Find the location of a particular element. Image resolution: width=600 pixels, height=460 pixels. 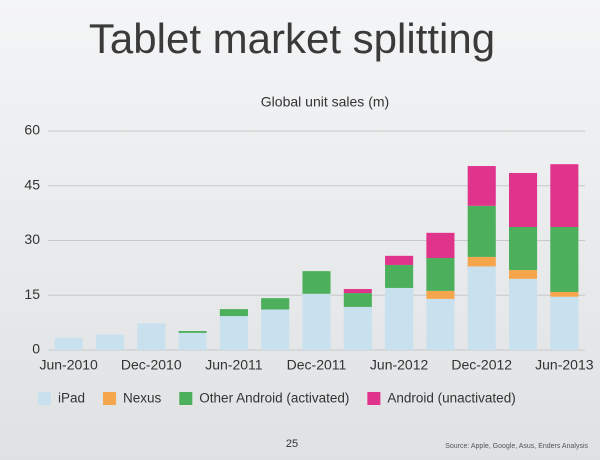

y-tick-label: 15 is located at coordinates (32, 294).